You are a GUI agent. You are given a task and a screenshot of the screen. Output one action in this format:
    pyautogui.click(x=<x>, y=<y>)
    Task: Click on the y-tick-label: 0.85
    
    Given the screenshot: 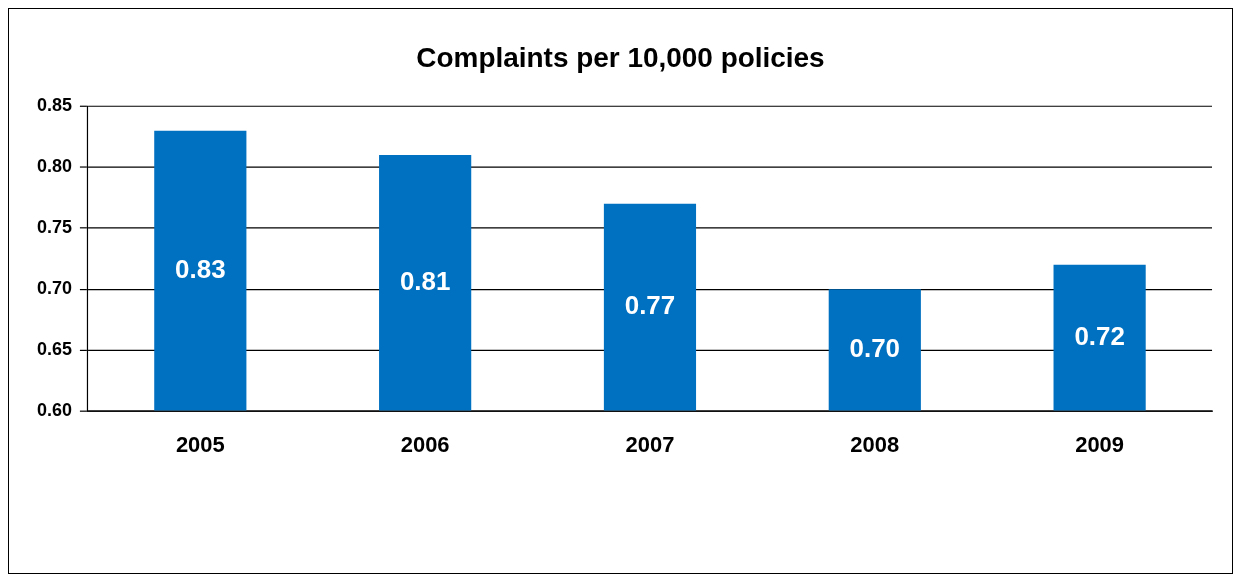 What is the action you would take?
    pyautogui.click(x=54, y=105)
    